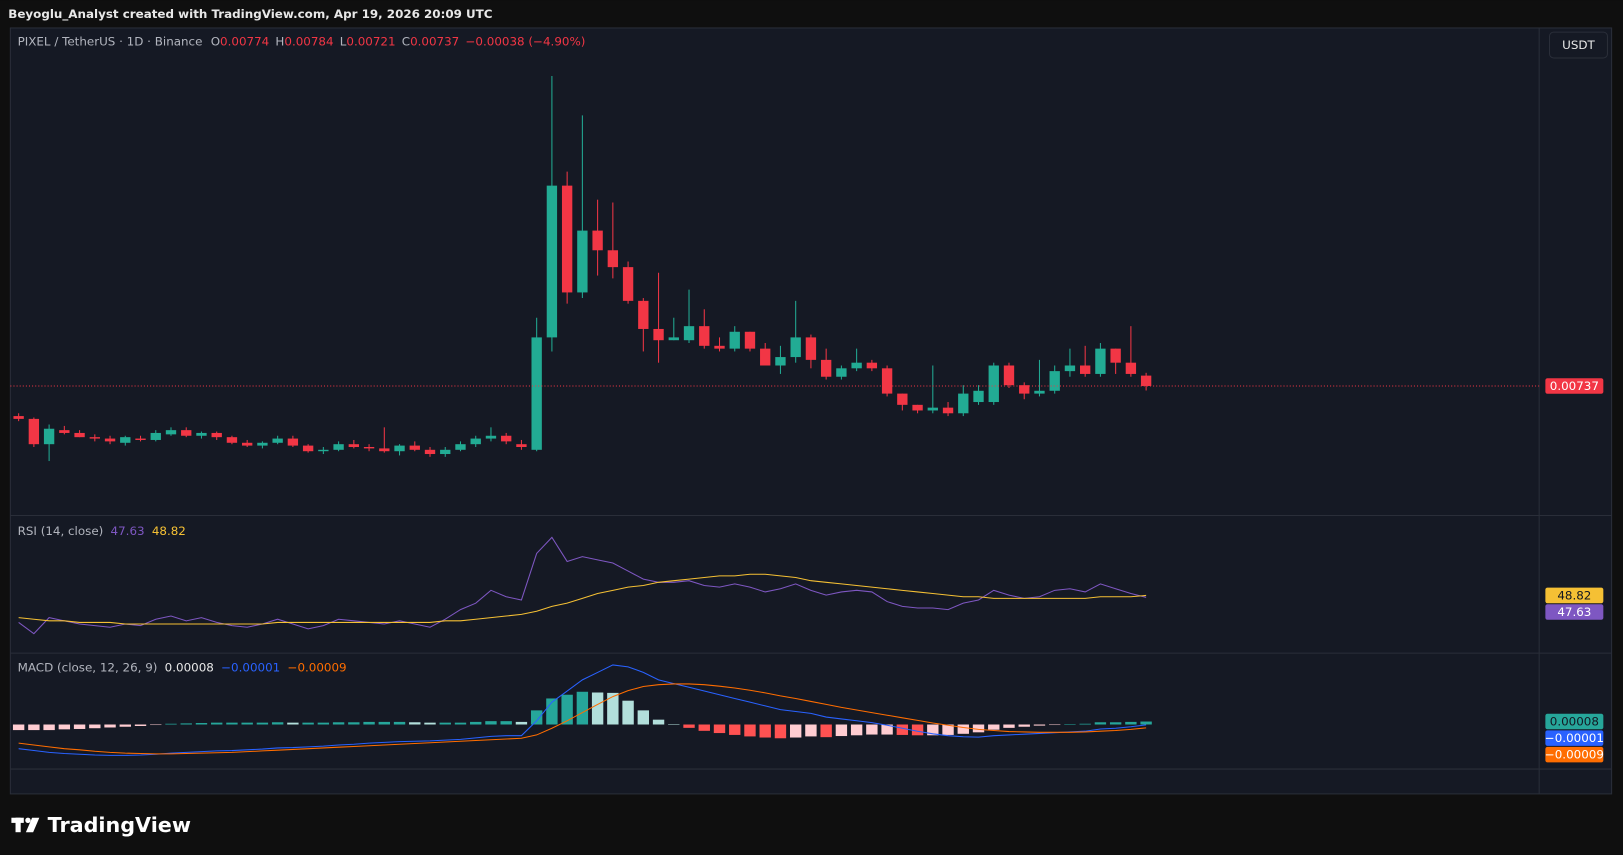  What do you see at coordinates (61, 531) in the screenshot?
I see `rsi-title: RSI (14, close)` at bounding box center [61, 531].